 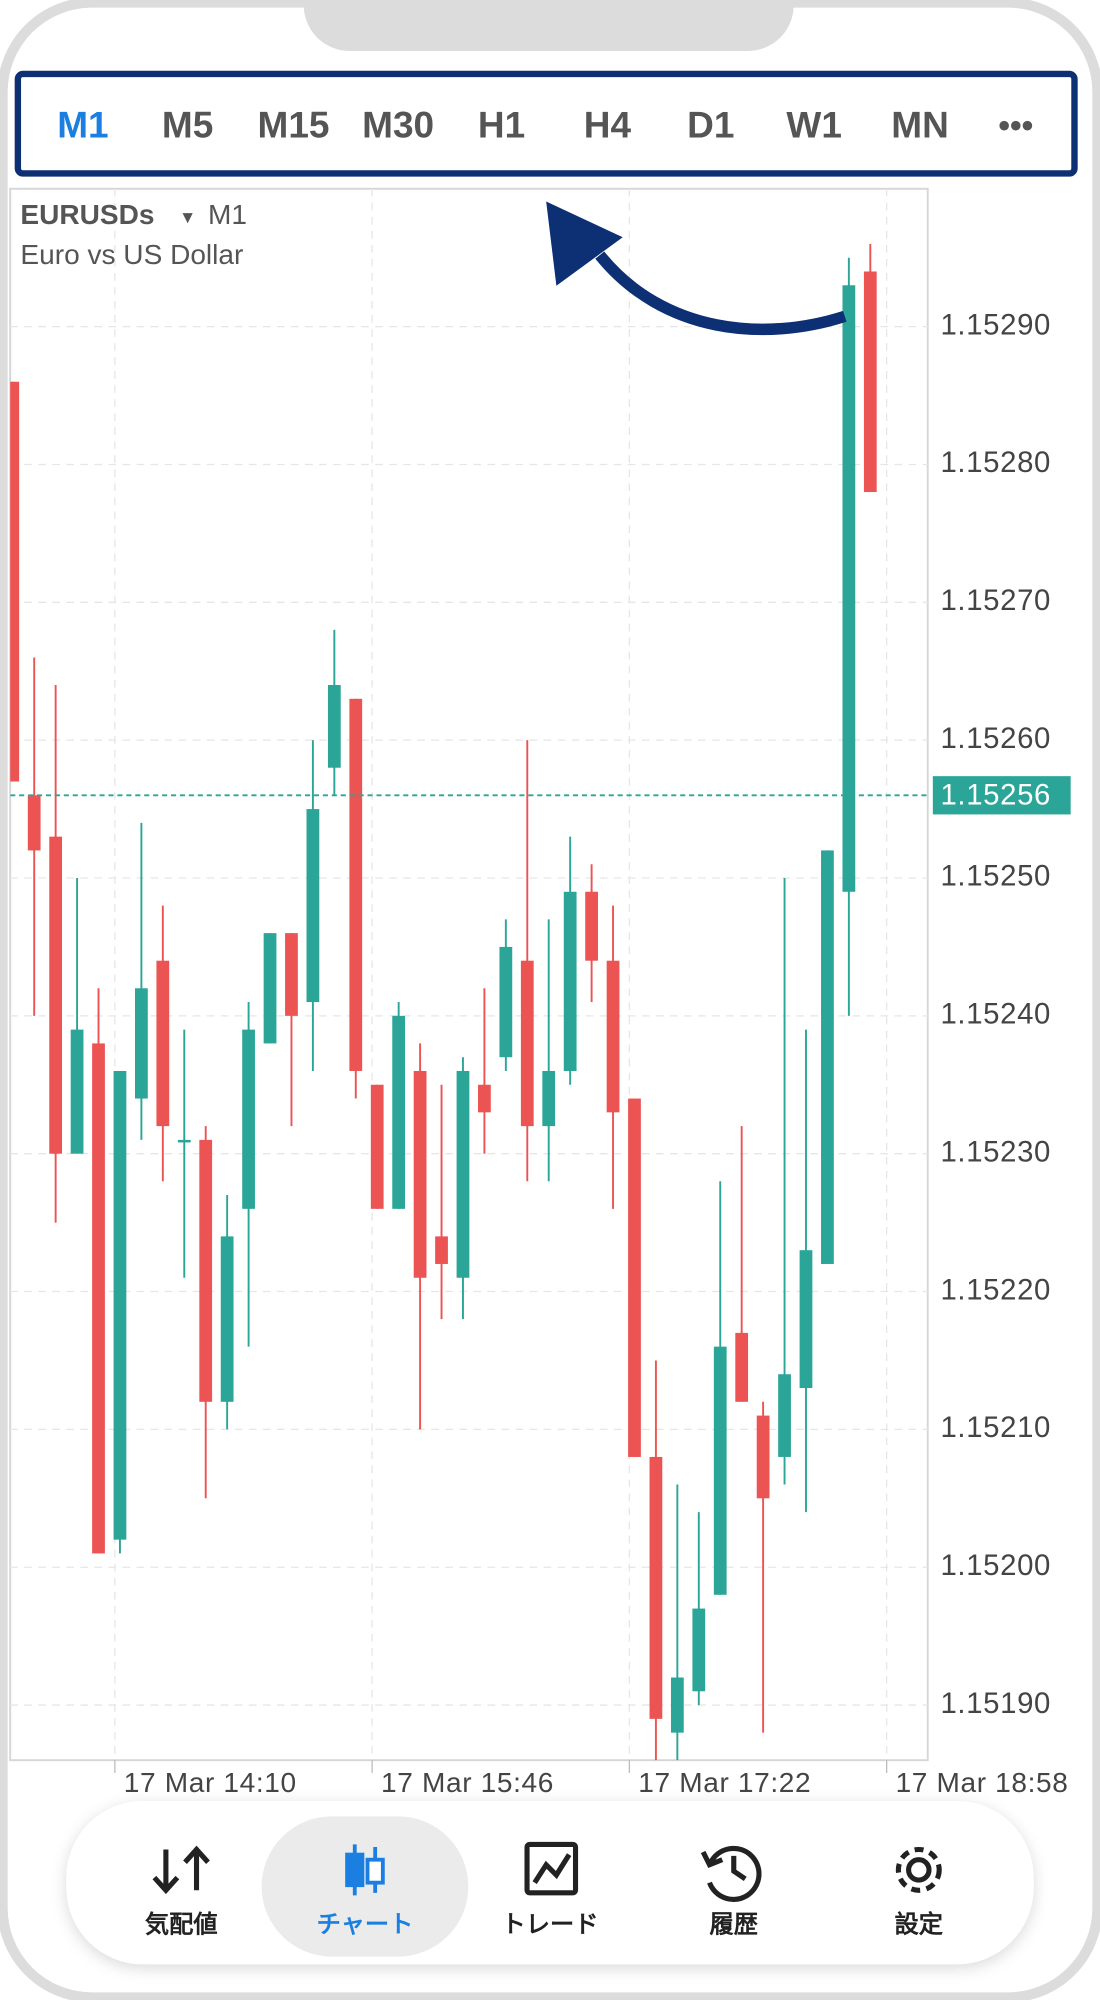 What do you see at coordinates (995, 1289) in the screenshot?
I see `y-tick-label: 1.15220` at bounding box center [995, 1289].